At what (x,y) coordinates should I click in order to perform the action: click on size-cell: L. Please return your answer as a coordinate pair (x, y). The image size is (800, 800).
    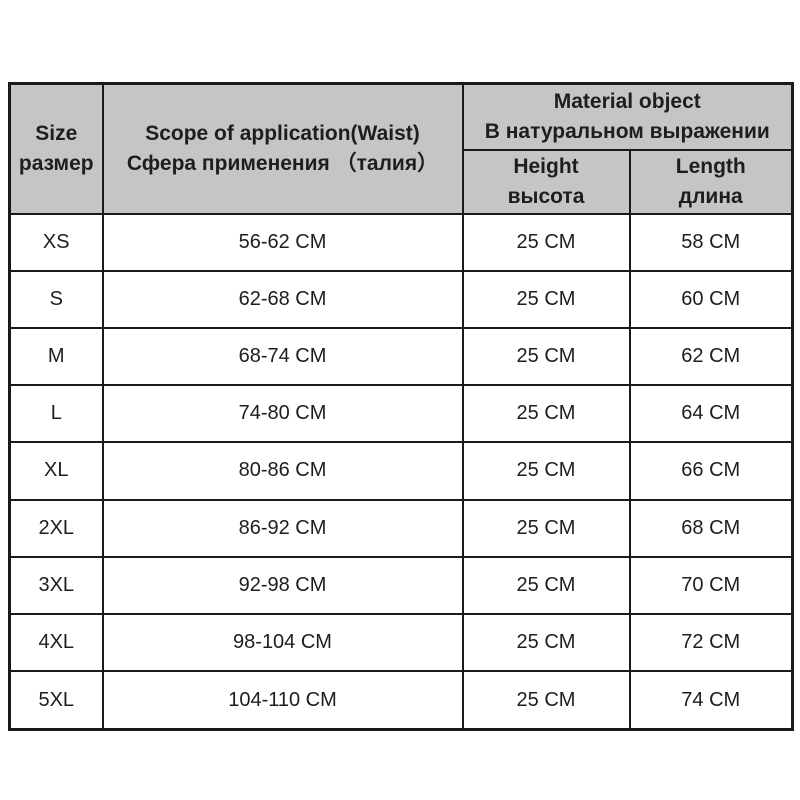
    Looking at the image, I should click on (56, 414).